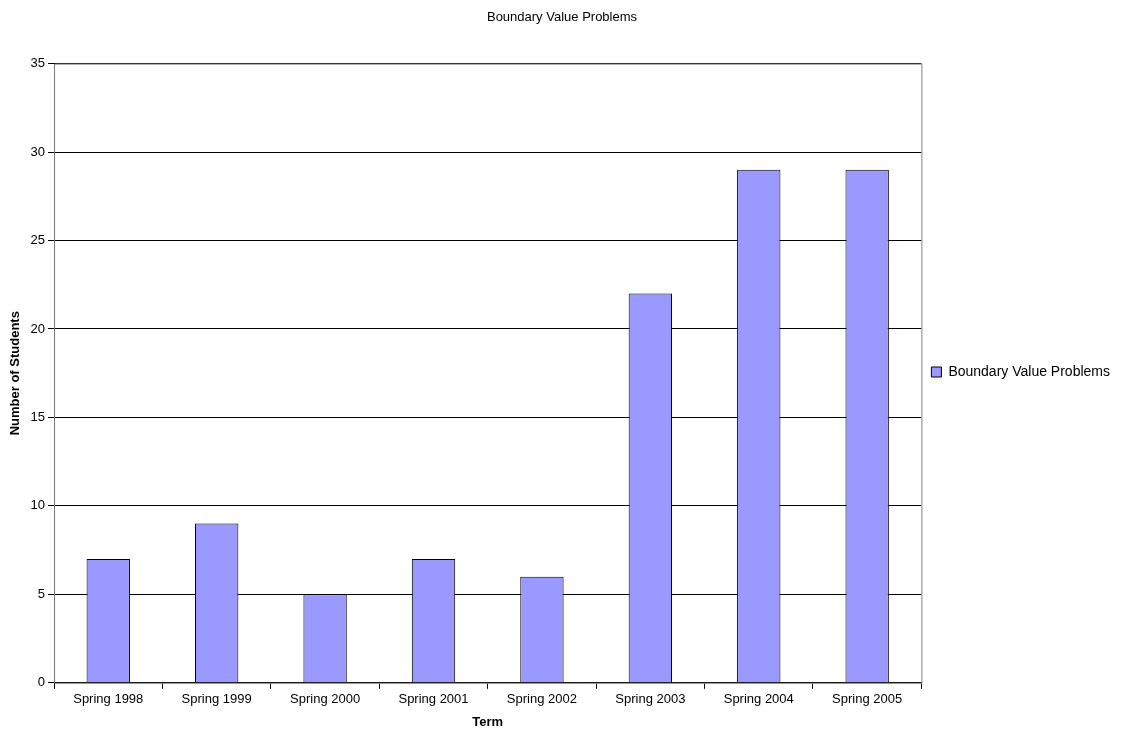 Image resolution: width=1122 pixels, height=738 pixels. Describe the element at coordinates (867, 699) in the screenshot. I see `x-tick-label: Spring 2005` at that location.